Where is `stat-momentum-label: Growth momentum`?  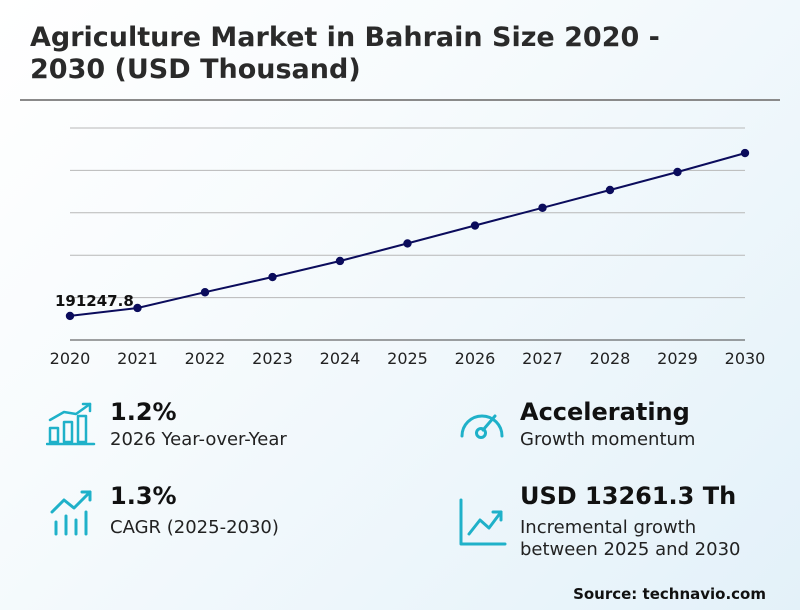
stat-momentum-label: Growth momentum is located at coordinates (608, 439).